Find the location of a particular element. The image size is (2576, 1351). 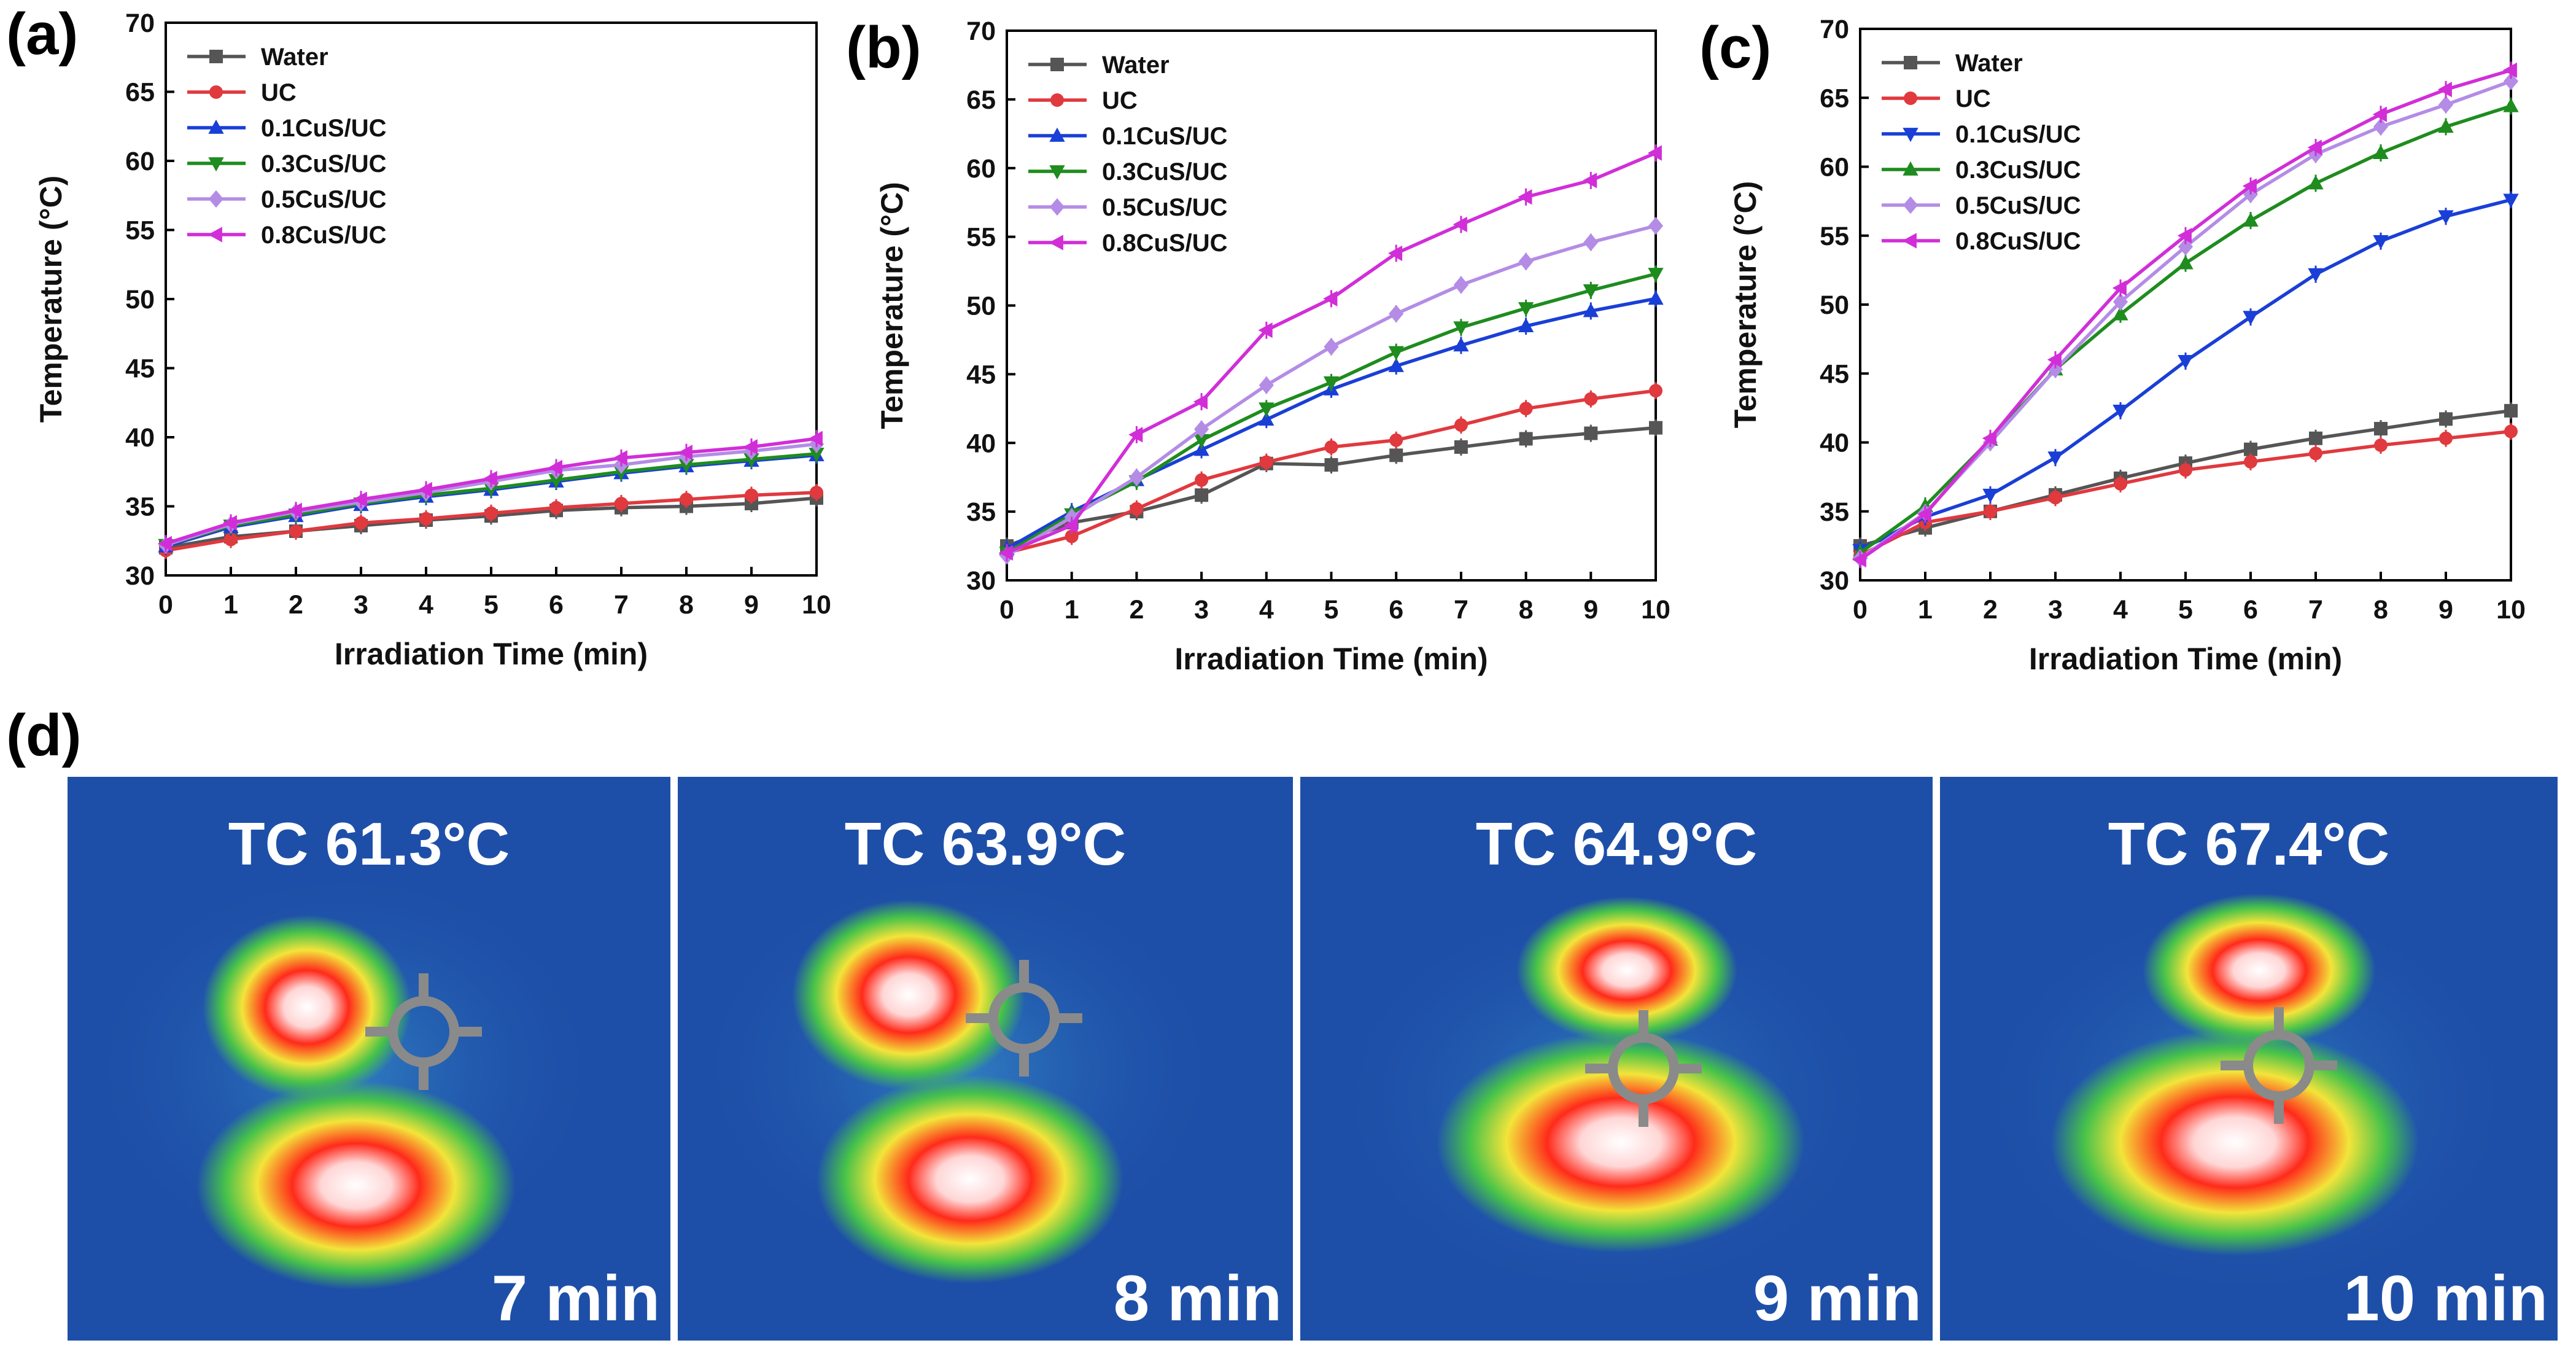

crosshair-icon is located at coordinates (2279, 1065).